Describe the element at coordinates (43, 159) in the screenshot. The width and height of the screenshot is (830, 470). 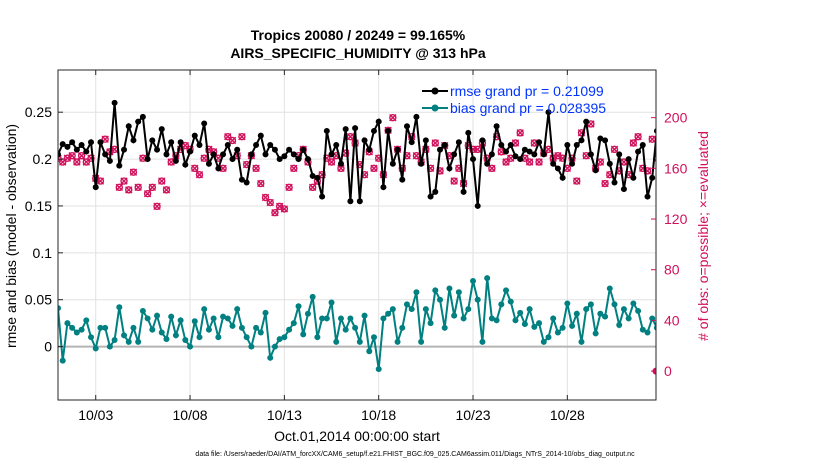
I see `y-tick-label-left: 0.2` at that location.